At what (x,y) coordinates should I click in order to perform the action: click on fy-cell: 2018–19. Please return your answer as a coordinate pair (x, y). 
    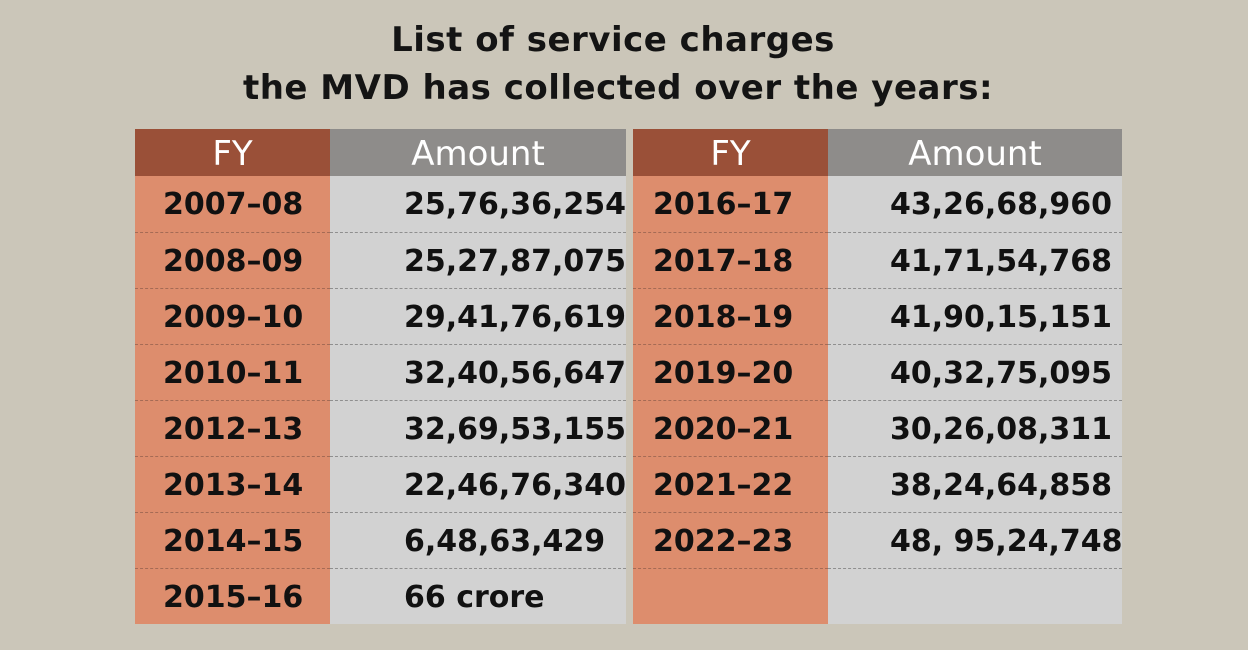
    Looking at the image, I should click on (730, 316).